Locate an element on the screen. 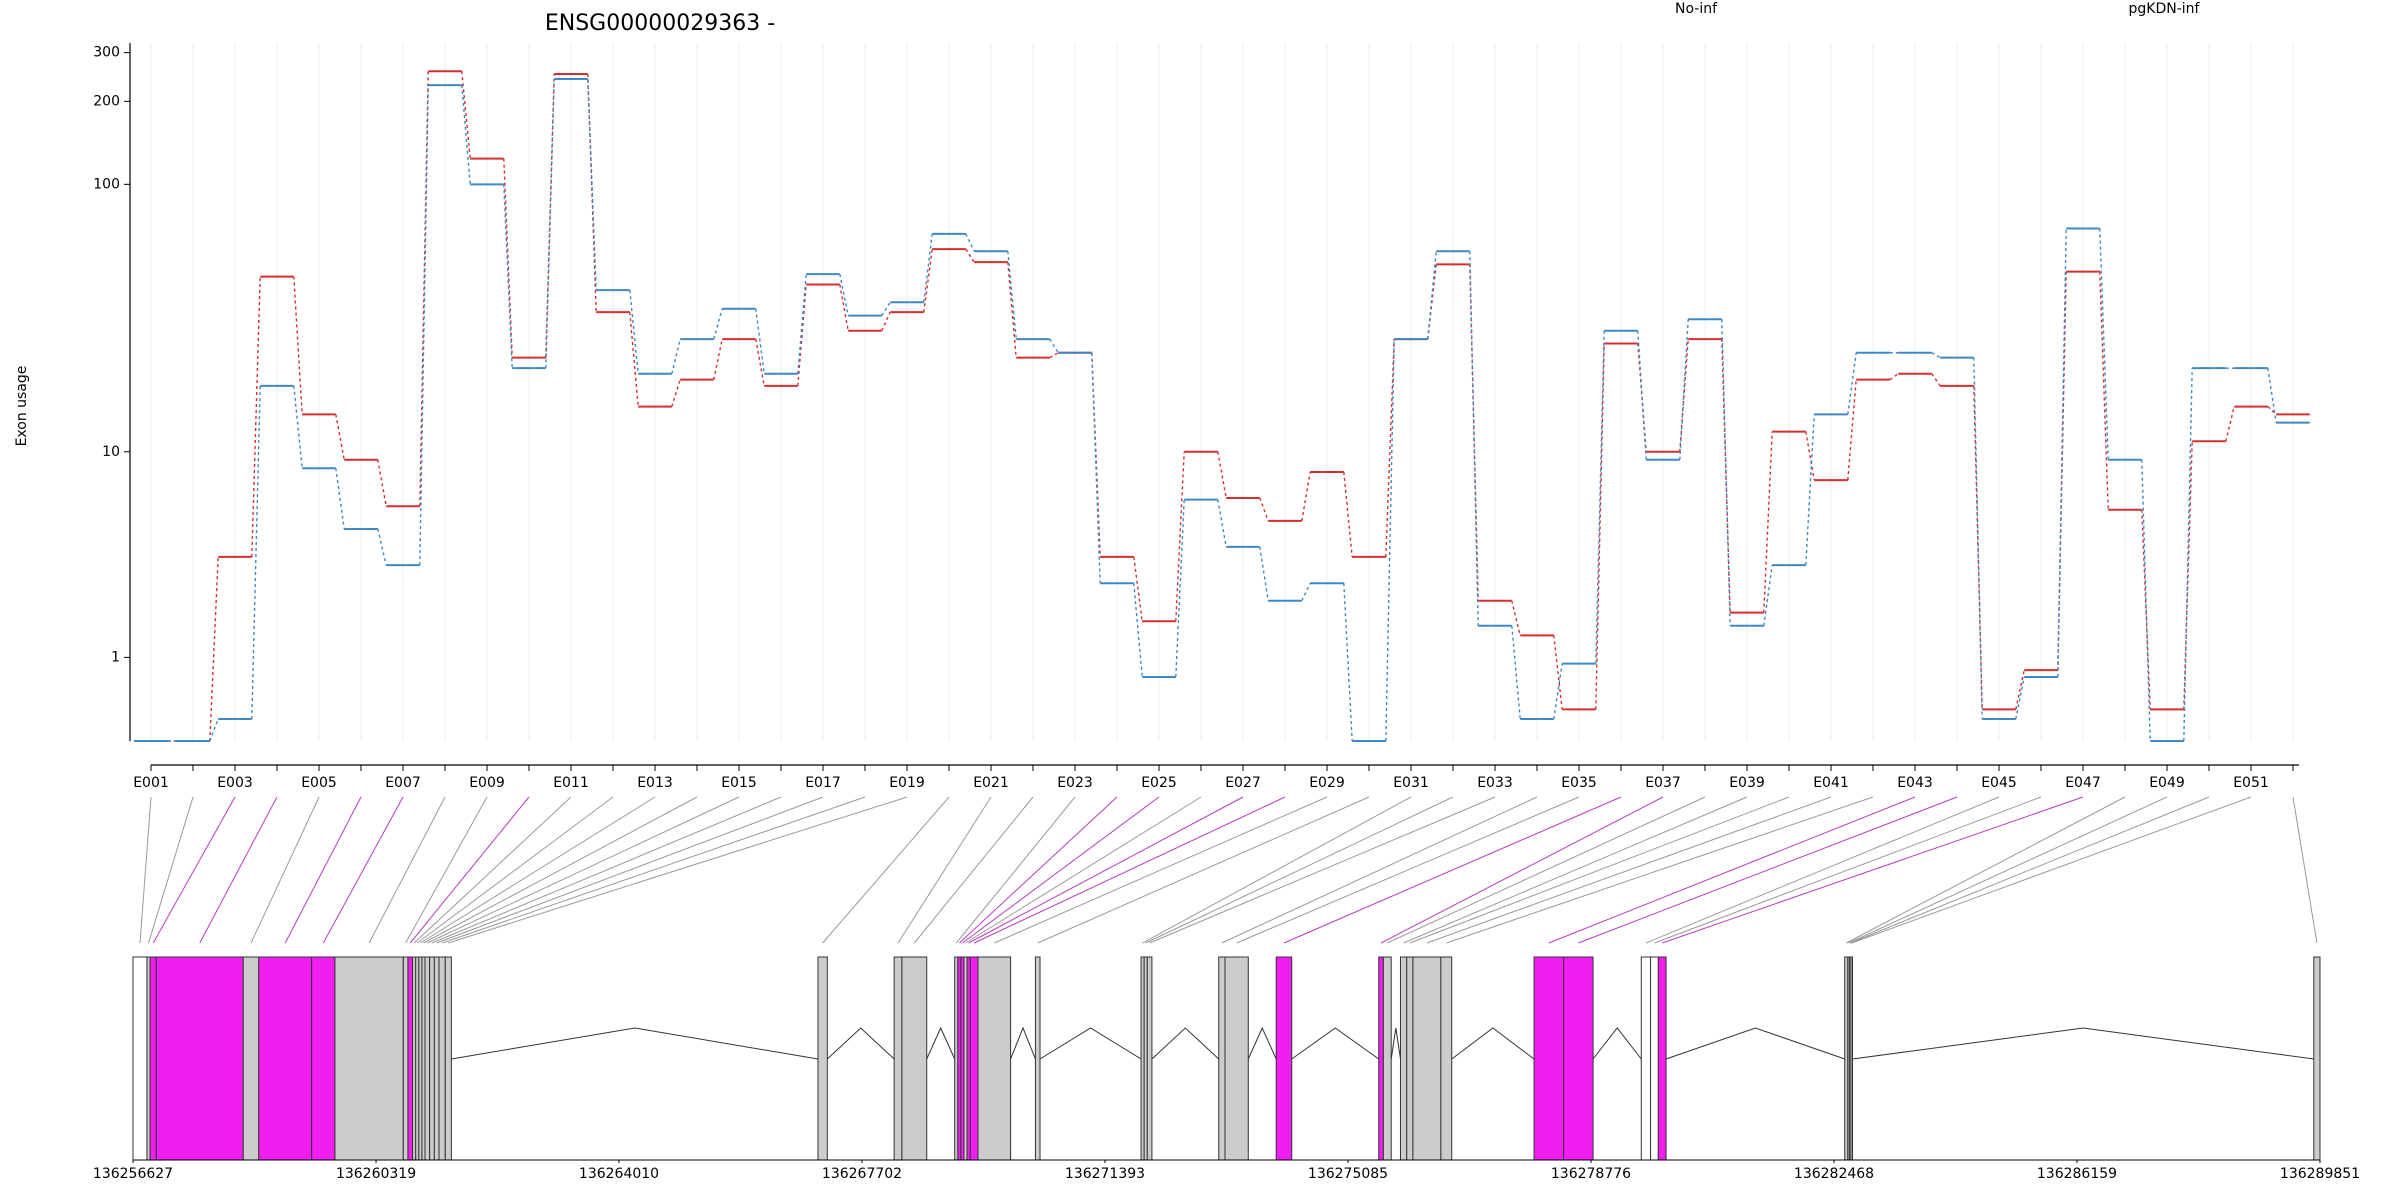 This screenshot has height=1200, width=2400. x-tick-label: E045 is located at coordinates (1999, 783).